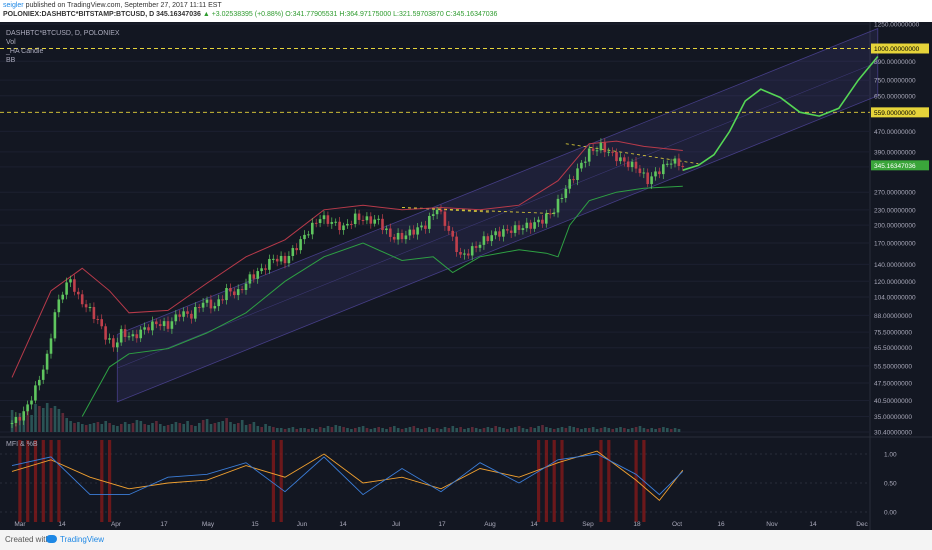 Image resolution: width=932 pixels, height=550 pixels. What do you see at coordinates (208, 524) in the screenshot?
I see `x-tick-label: May` at bounding box center [208, 524].